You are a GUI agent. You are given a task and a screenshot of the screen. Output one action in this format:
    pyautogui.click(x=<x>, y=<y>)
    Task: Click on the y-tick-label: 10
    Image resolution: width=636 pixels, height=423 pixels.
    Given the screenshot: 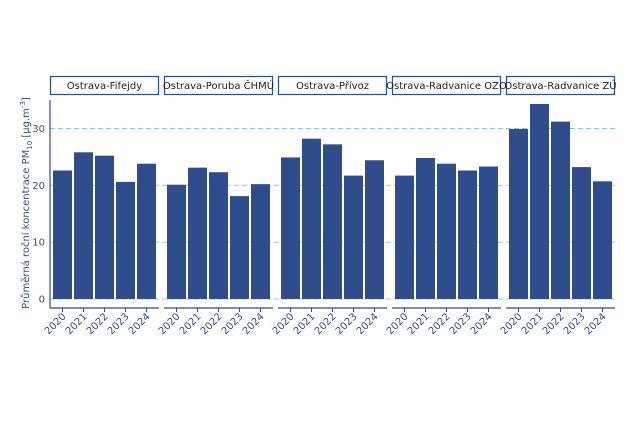 What is the action you would take?
    pyautogui.click(x=38, y=243)
    